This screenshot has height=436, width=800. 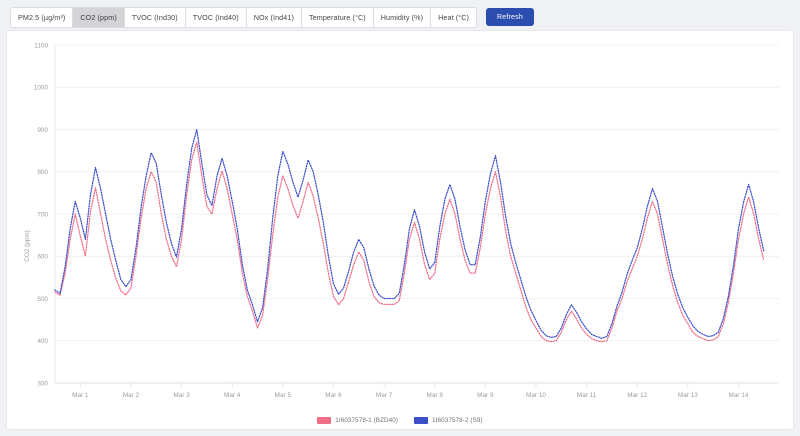 What do you see at coordinates (80, 395) in the screenshot?
I see `x-tick-label: Mar 1` at bounding box center [80, 395].